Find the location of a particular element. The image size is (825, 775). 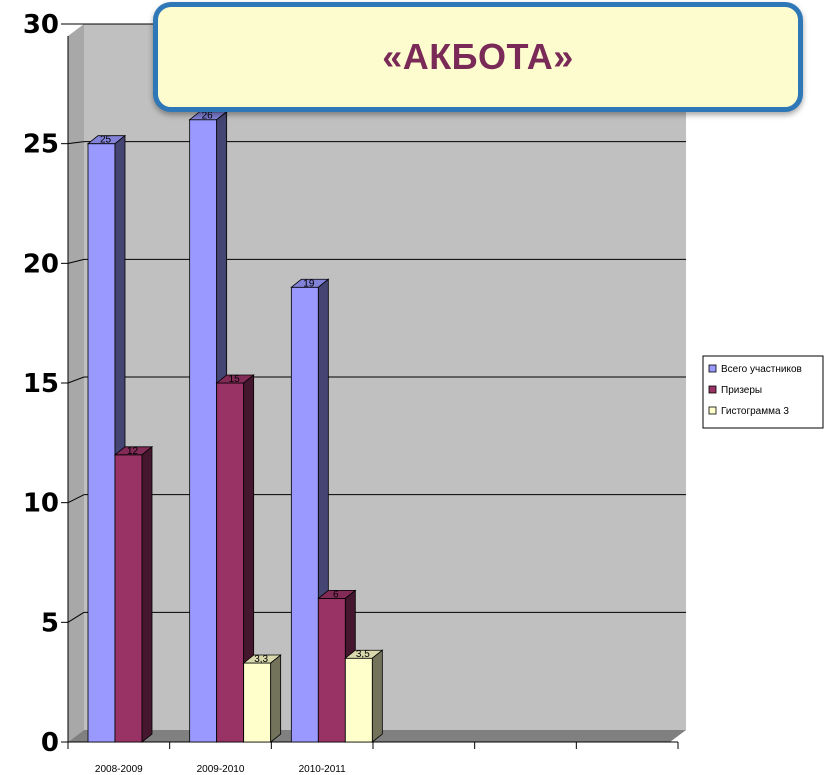

y-tick-label: 5 is located at coordinates (50, 623).